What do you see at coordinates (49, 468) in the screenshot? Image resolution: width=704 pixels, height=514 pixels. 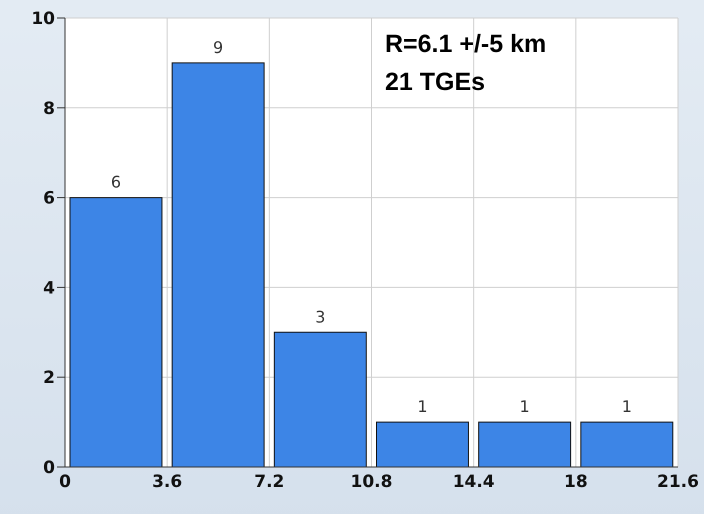 I see `y-tick-label: 0` at bounding box center [49, 468].